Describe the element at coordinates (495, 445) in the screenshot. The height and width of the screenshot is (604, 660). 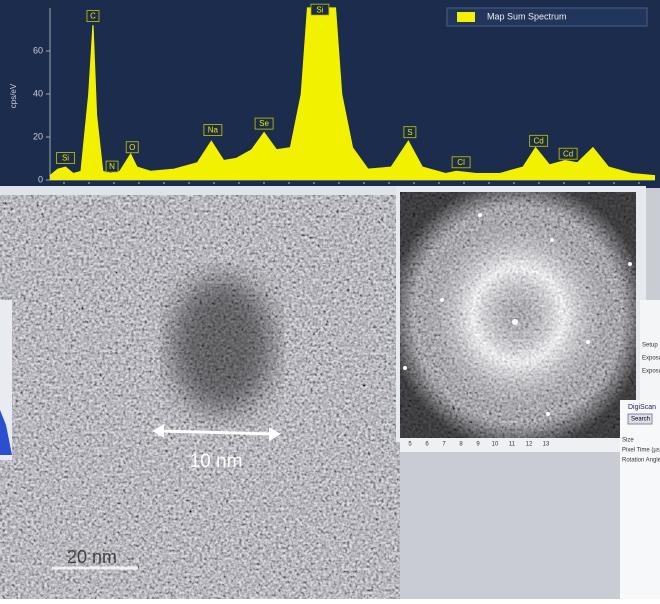
I see `fft-tick-label: 10` at that location.